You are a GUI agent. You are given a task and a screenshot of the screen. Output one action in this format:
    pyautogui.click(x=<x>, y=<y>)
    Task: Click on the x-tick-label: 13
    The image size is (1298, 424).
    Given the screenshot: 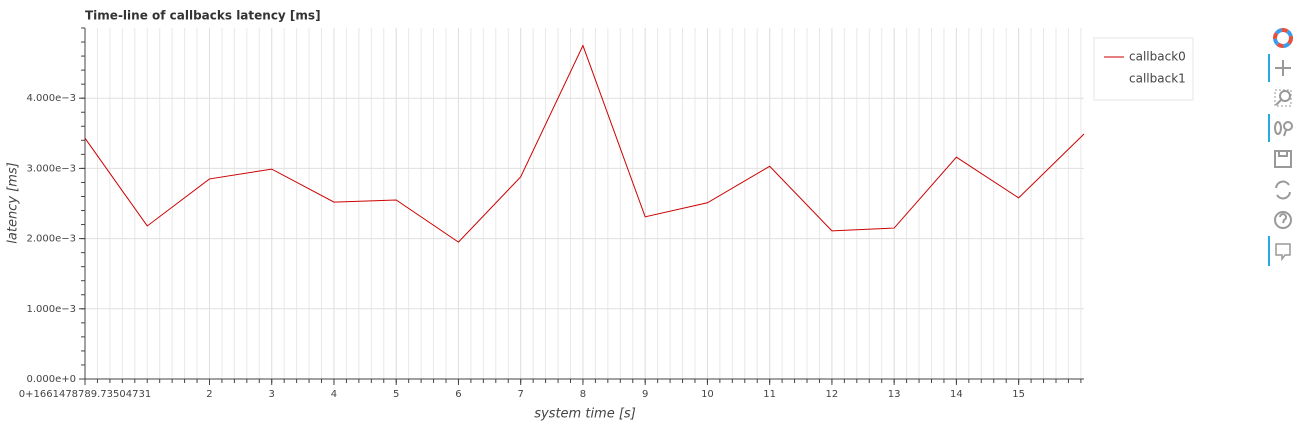 What is the action you would take?
    pyautogui.click(x=894, y=394)
    